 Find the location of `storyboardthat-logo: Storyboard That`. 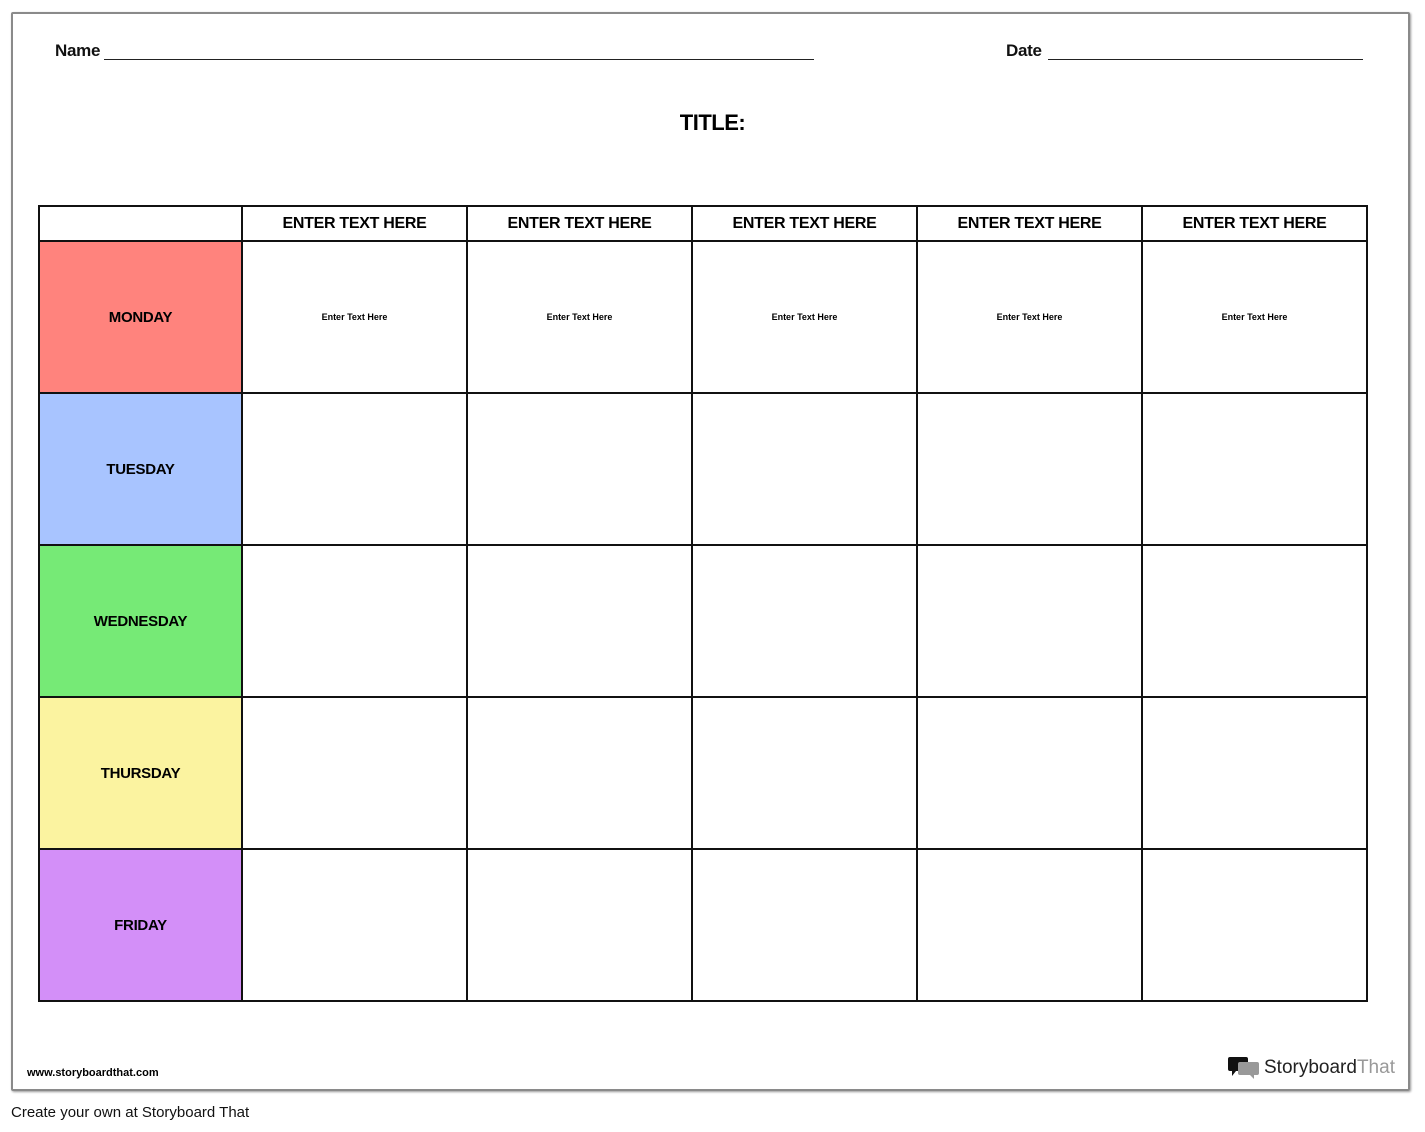

storyboardthat-logo: Storyboard That is located at coordinates (1311, 1068).